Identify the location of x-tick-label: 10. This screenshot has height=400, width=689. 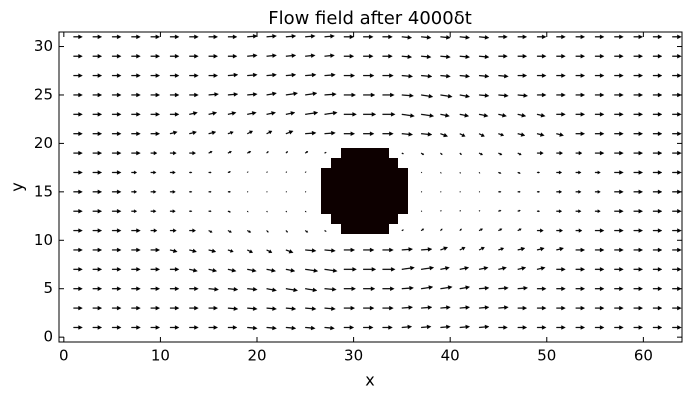
(160, 356).